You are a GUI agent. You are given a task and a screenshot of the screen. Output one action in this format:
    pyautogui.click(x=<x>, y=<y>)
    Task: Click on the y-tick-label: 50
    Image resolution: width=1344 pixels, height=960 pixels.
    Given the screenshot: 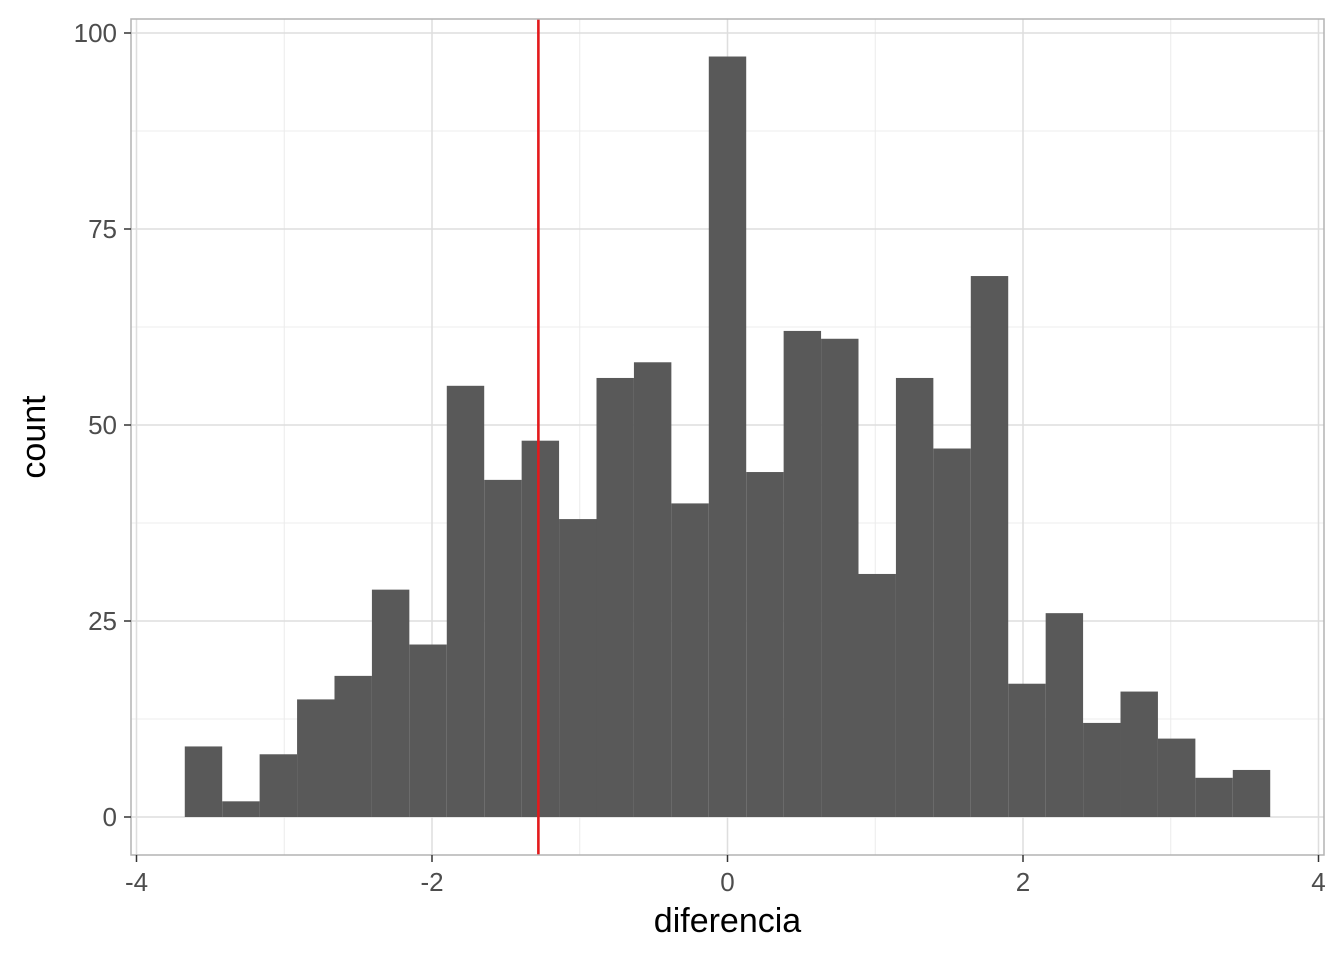 What is the action you would take?
    pyautogui.click(x=102, y=425)
    